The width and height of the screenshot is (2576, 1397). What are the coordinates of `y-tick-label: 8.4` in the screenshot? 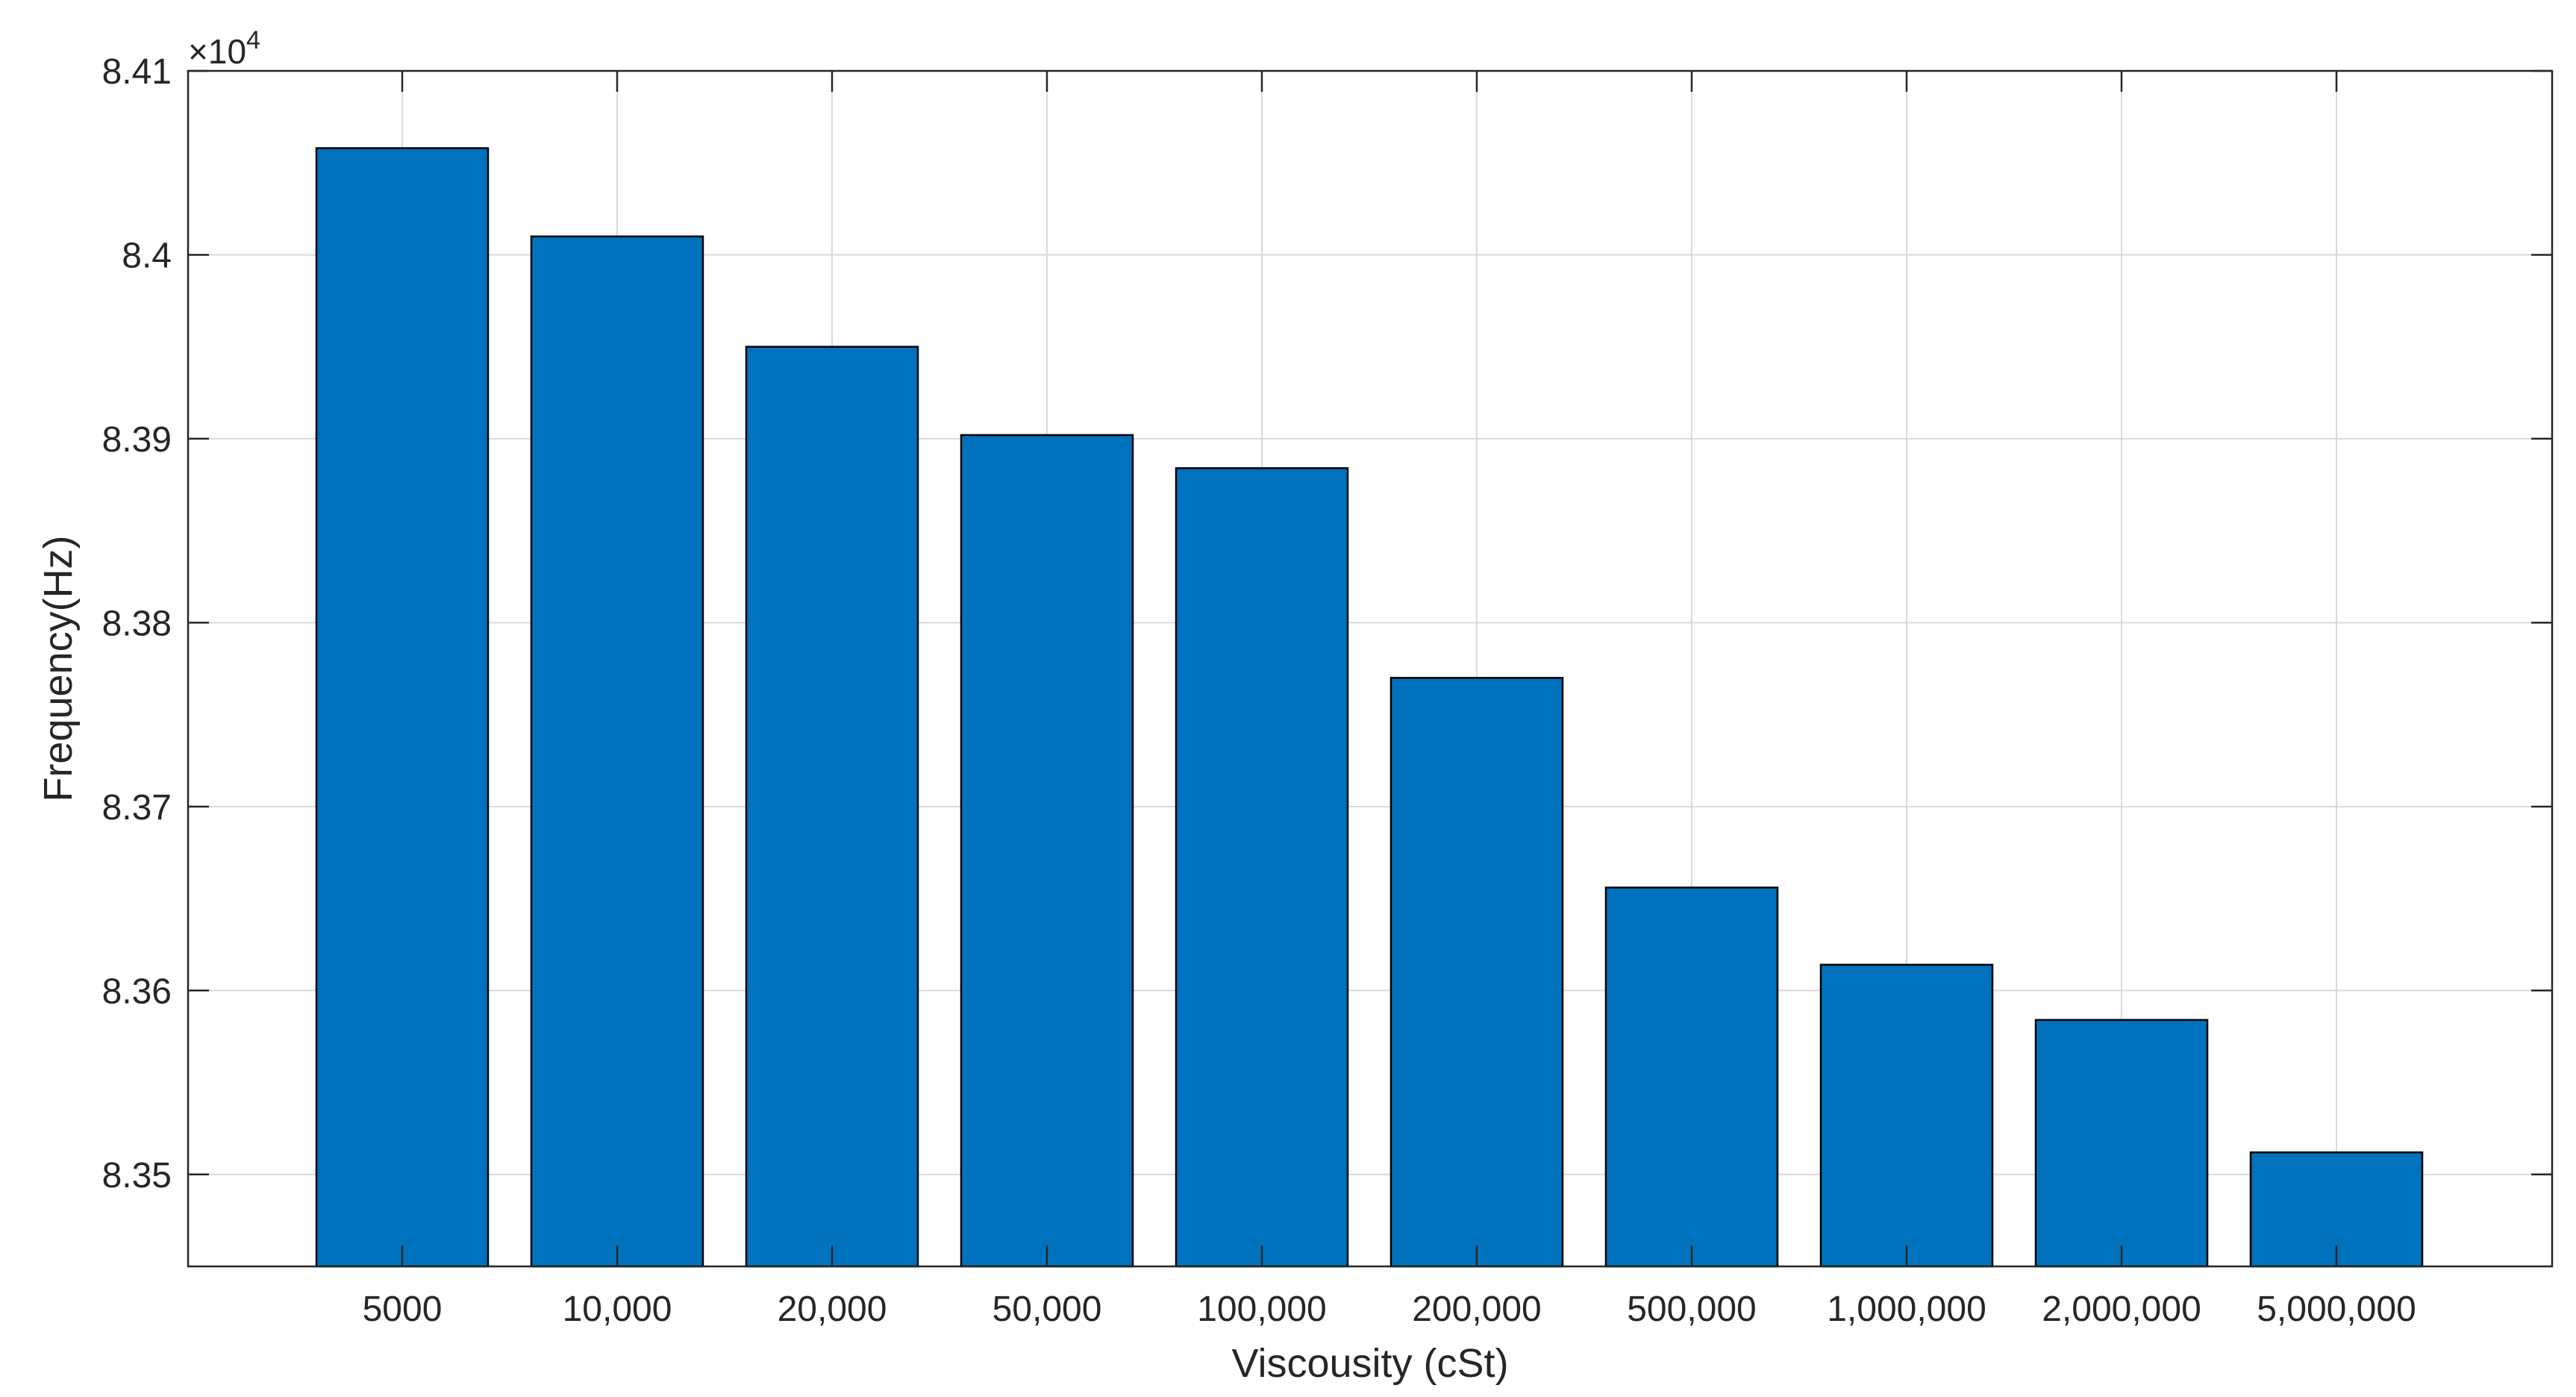 It's located at (147, 255).